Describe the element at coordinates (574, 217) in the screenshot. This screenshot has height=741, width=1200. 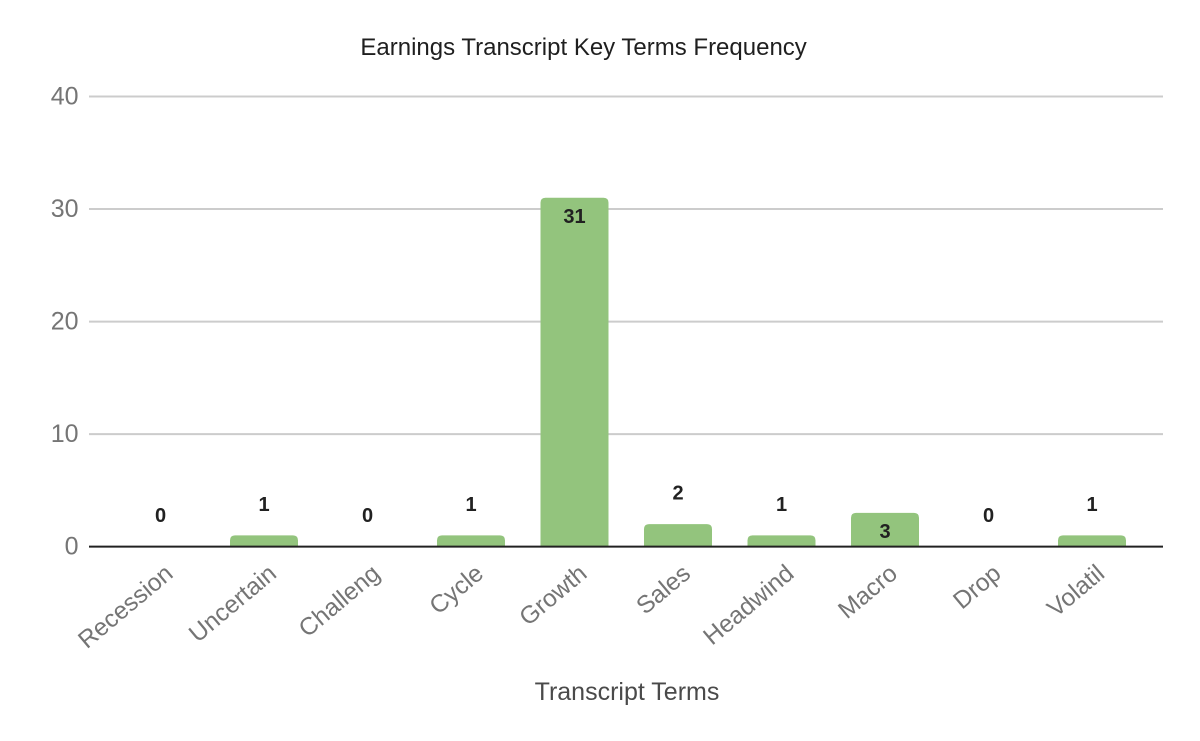
I see `svg-text: 31` at that location.